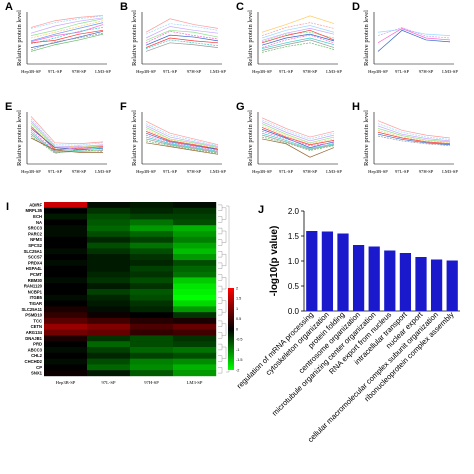  I want to click on y-tick-label: 1.5, so click(294, 236).